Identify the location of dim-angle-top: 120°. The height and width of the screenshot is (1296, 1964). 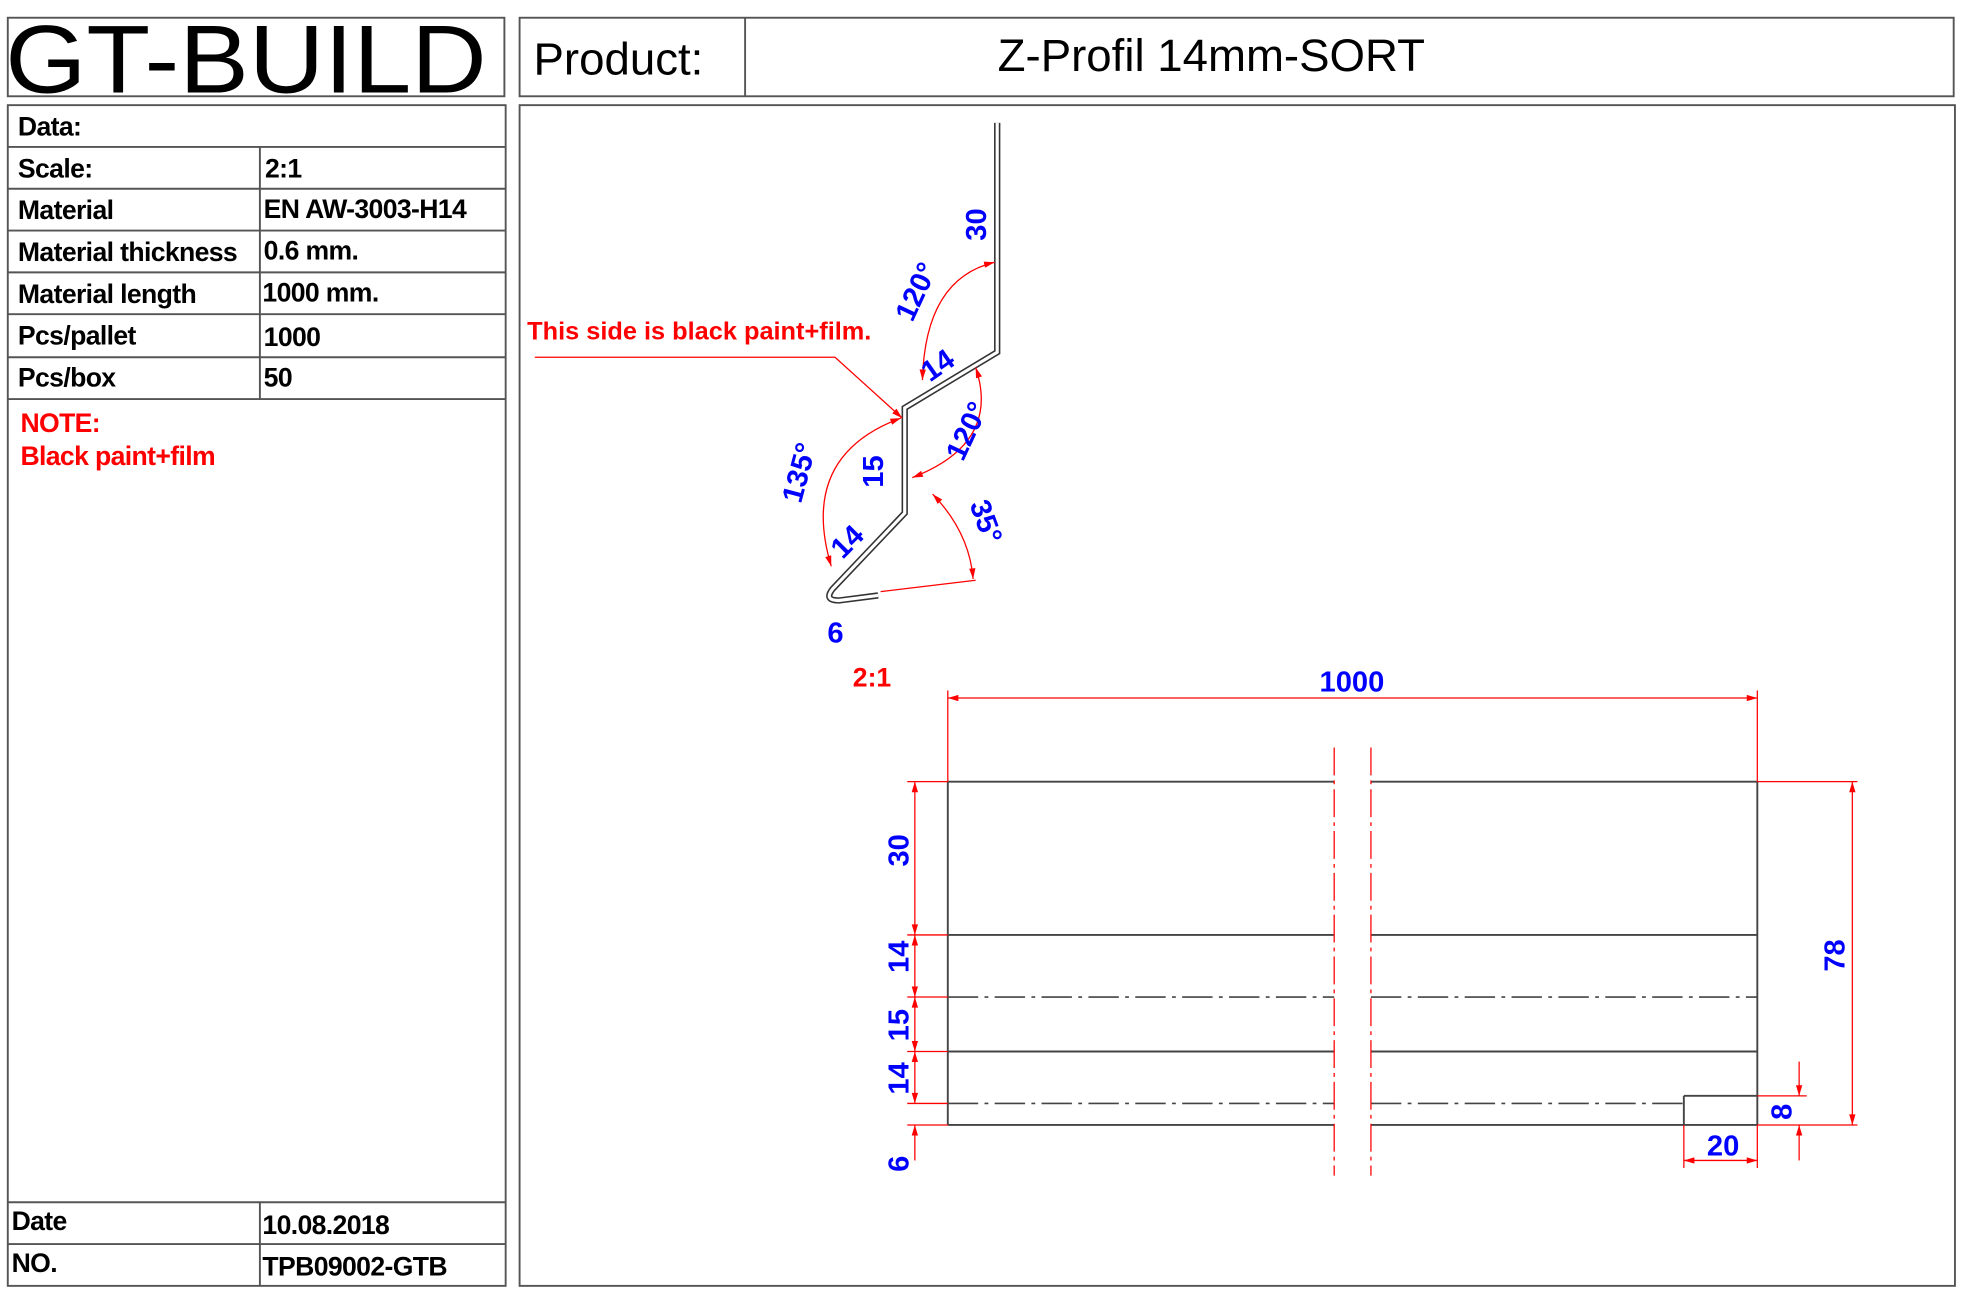
(917, 292).